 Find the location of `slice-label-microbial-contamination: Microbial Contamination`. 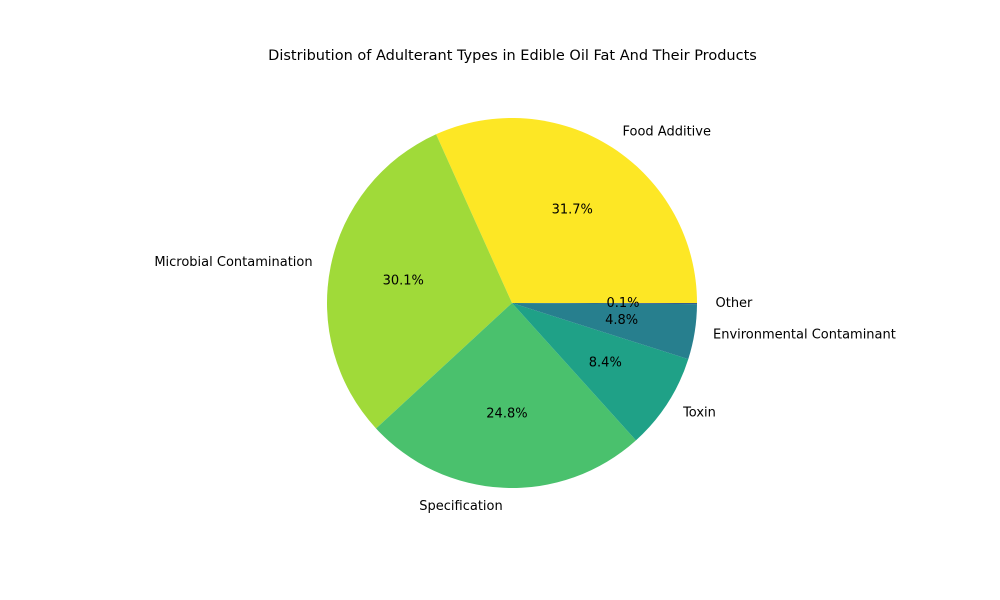

slice-label-microbial-contamination: Microbial Contamination is located at coordinates (233, 262).